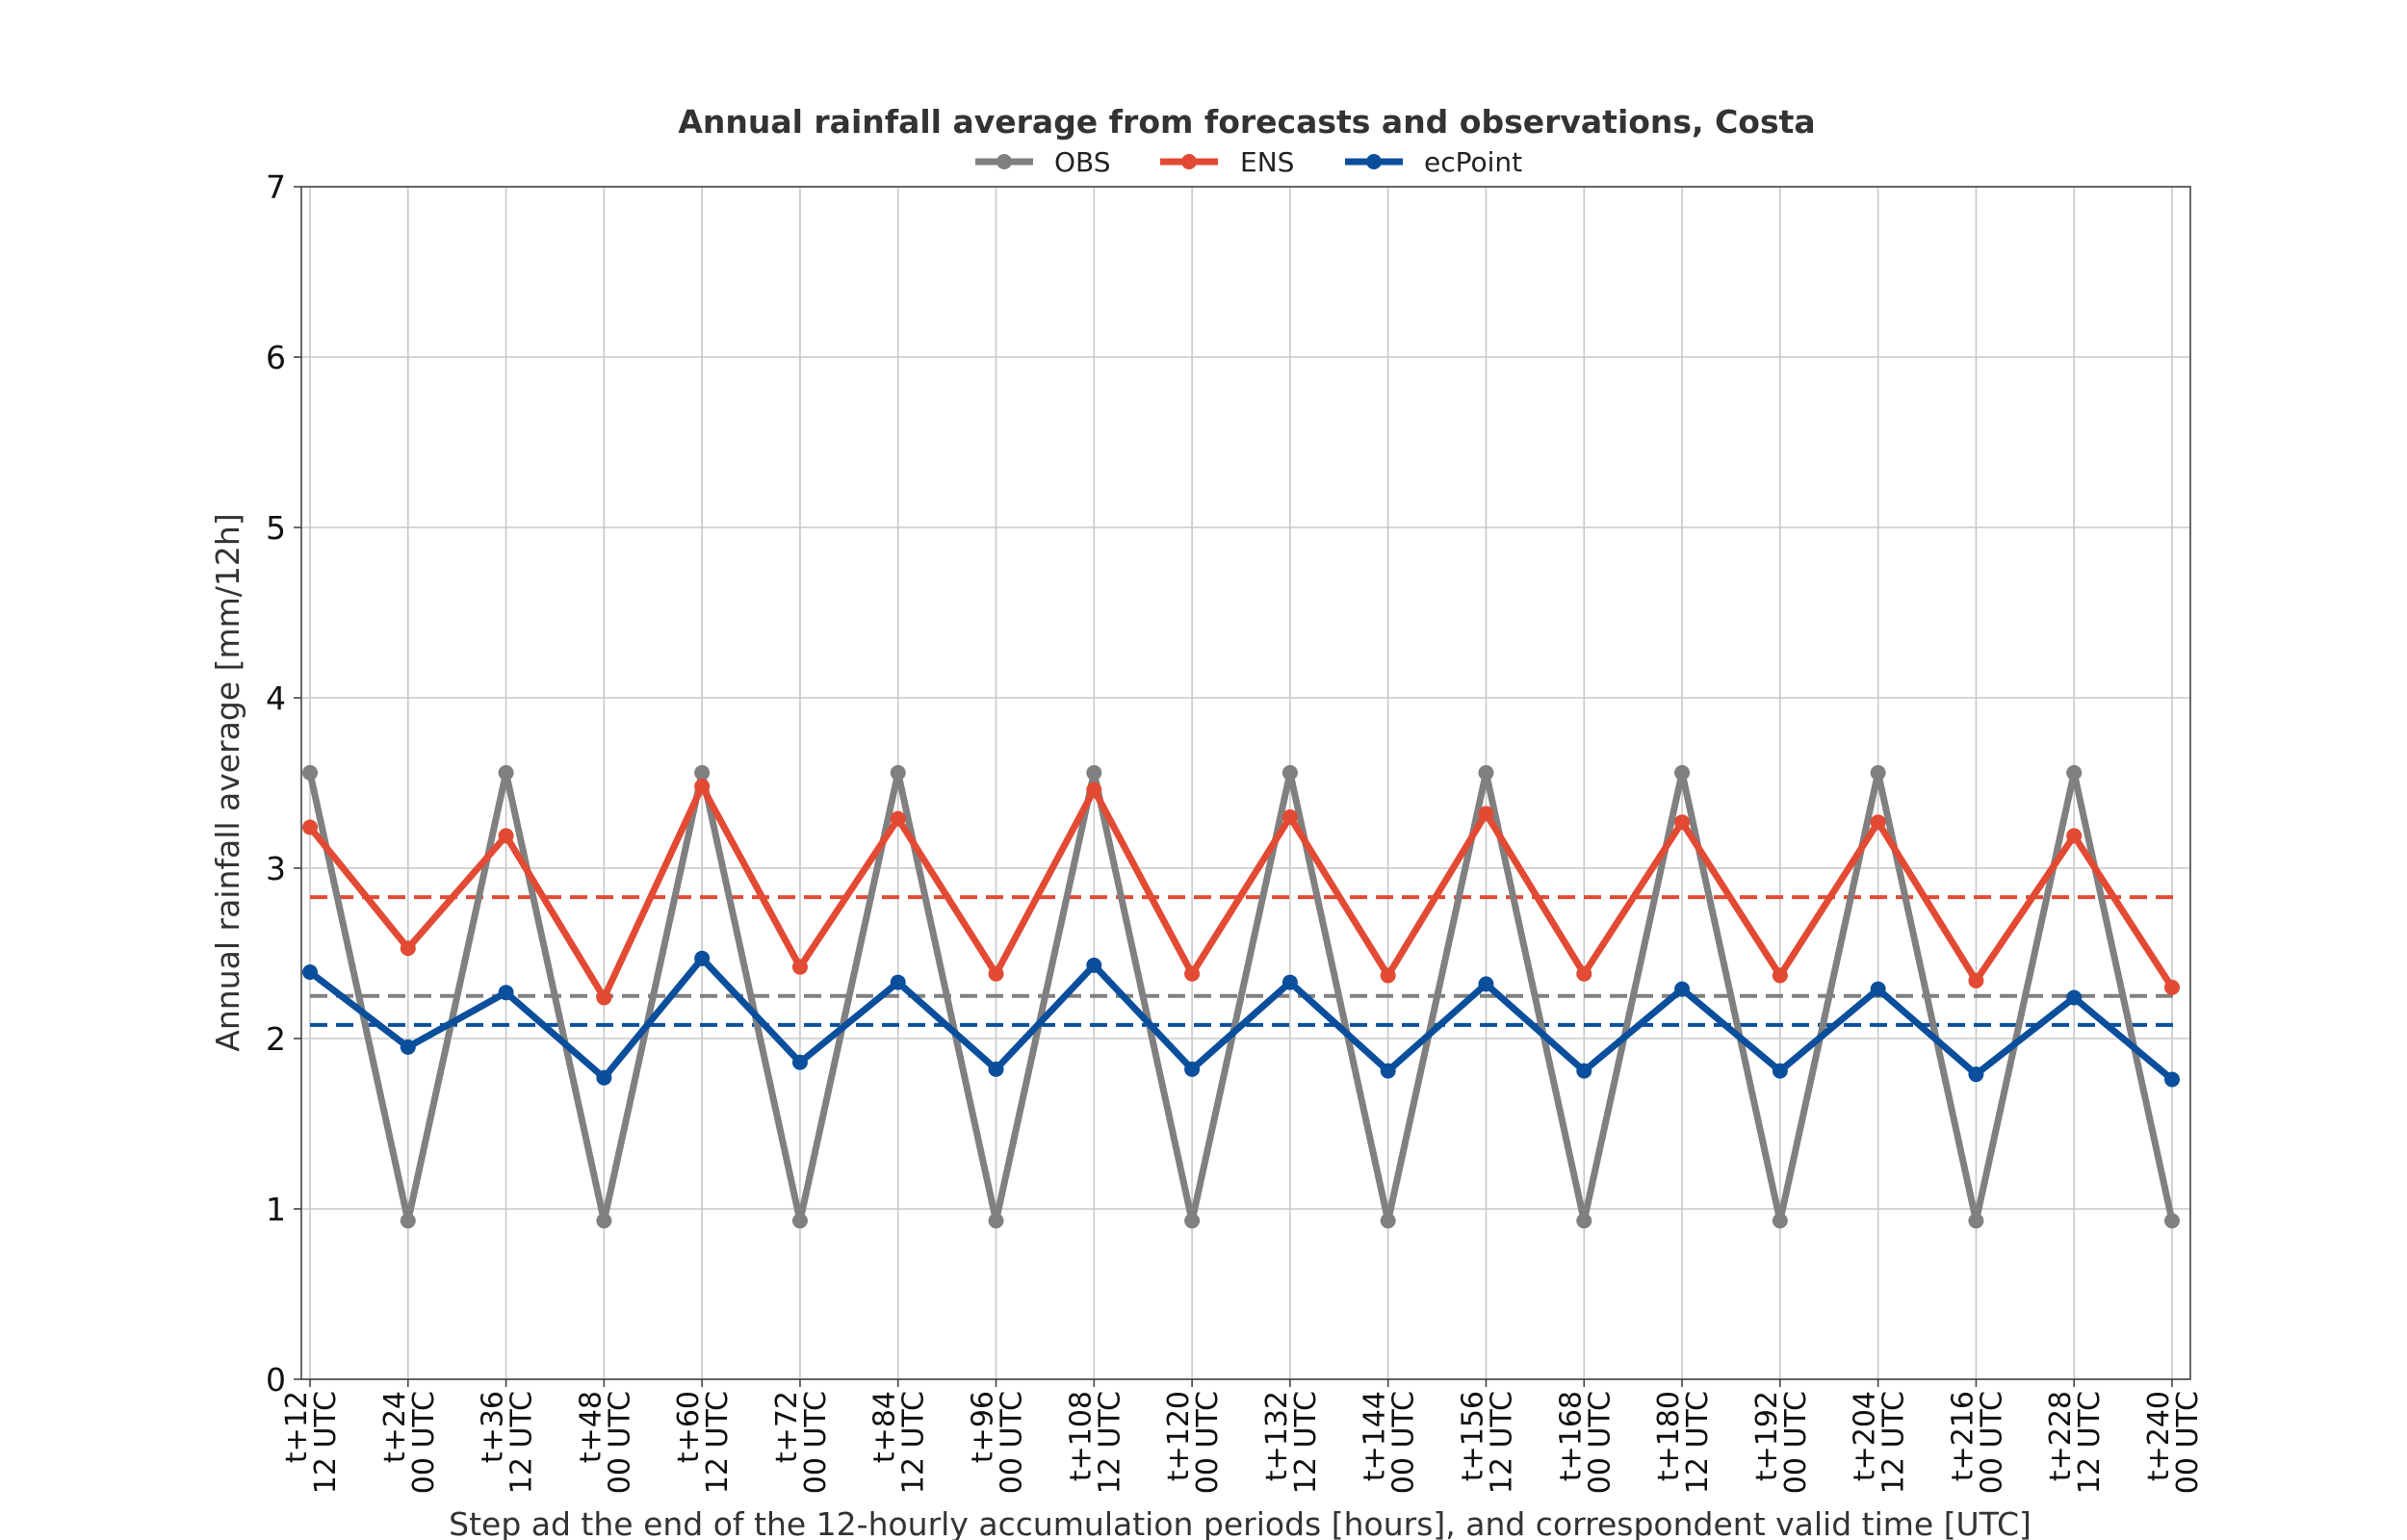 Image resolution: width=2407 pixels, height=1540 pixels. Describe the element at coordinates (1082, 162) in the screenshot. I see `legend-label: OBS` at that location.